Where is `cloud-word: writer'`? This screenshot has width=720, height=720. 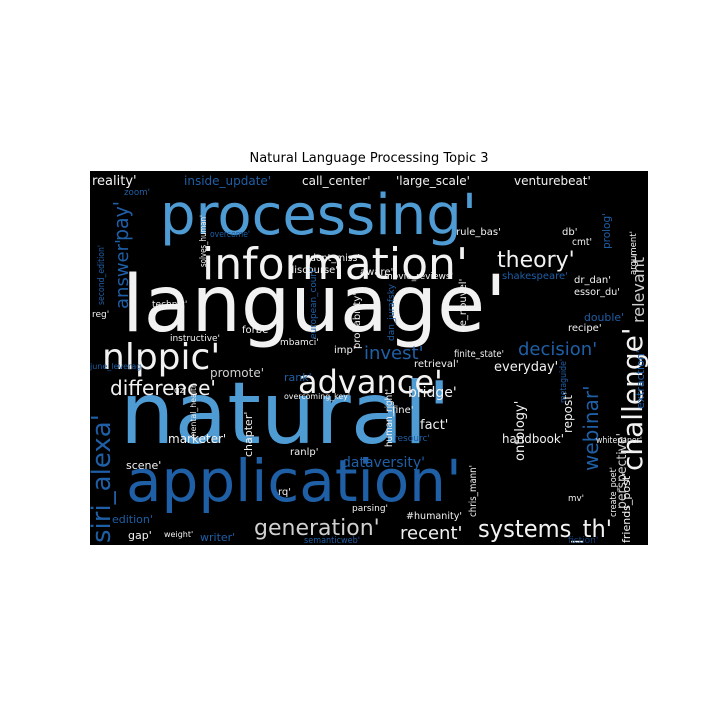 cloud-word: writer' is located at coordinates (217, 537).